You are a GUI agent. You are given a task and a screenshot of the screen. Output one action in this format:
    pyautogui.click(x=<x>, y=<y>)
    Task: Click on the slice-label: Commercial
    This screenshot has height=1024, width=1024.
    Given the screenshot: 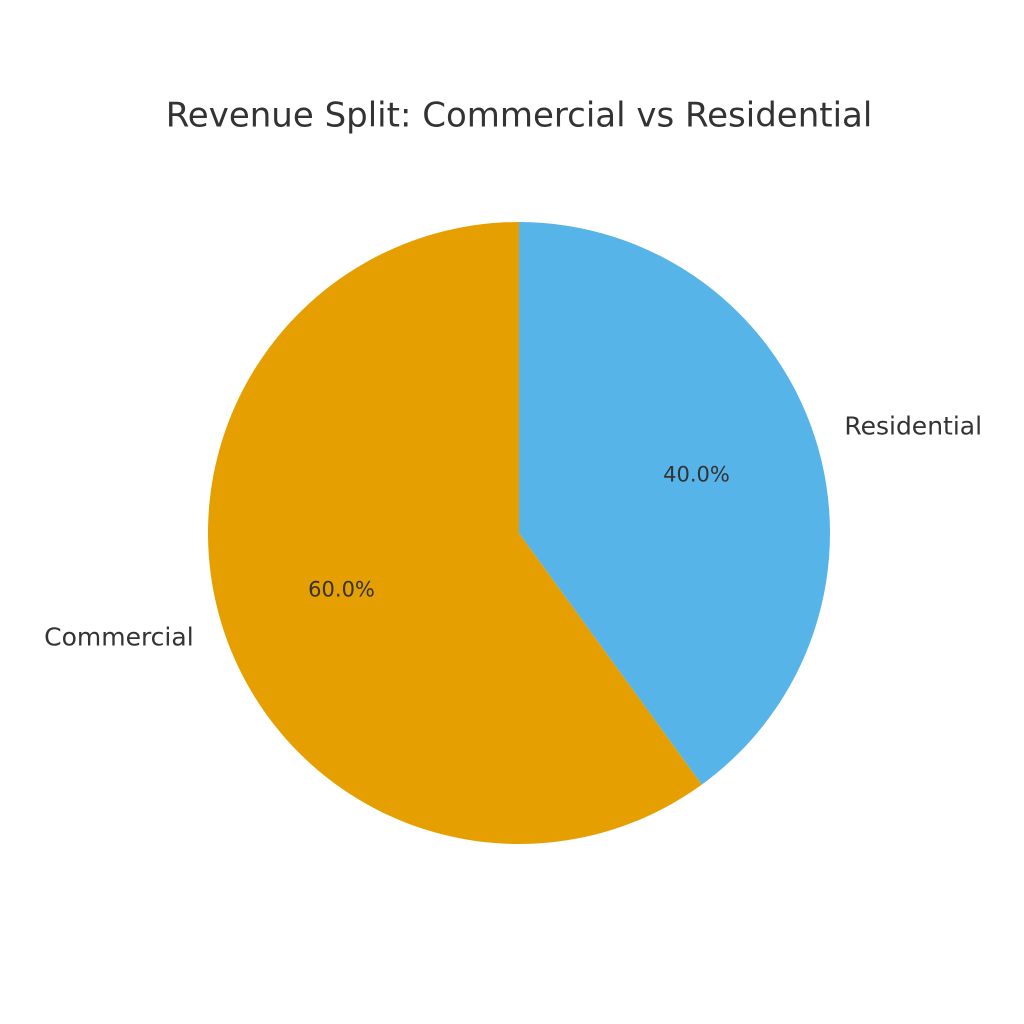 What is the action you would take?
    pyautogui.click(x=119, y=637)
    